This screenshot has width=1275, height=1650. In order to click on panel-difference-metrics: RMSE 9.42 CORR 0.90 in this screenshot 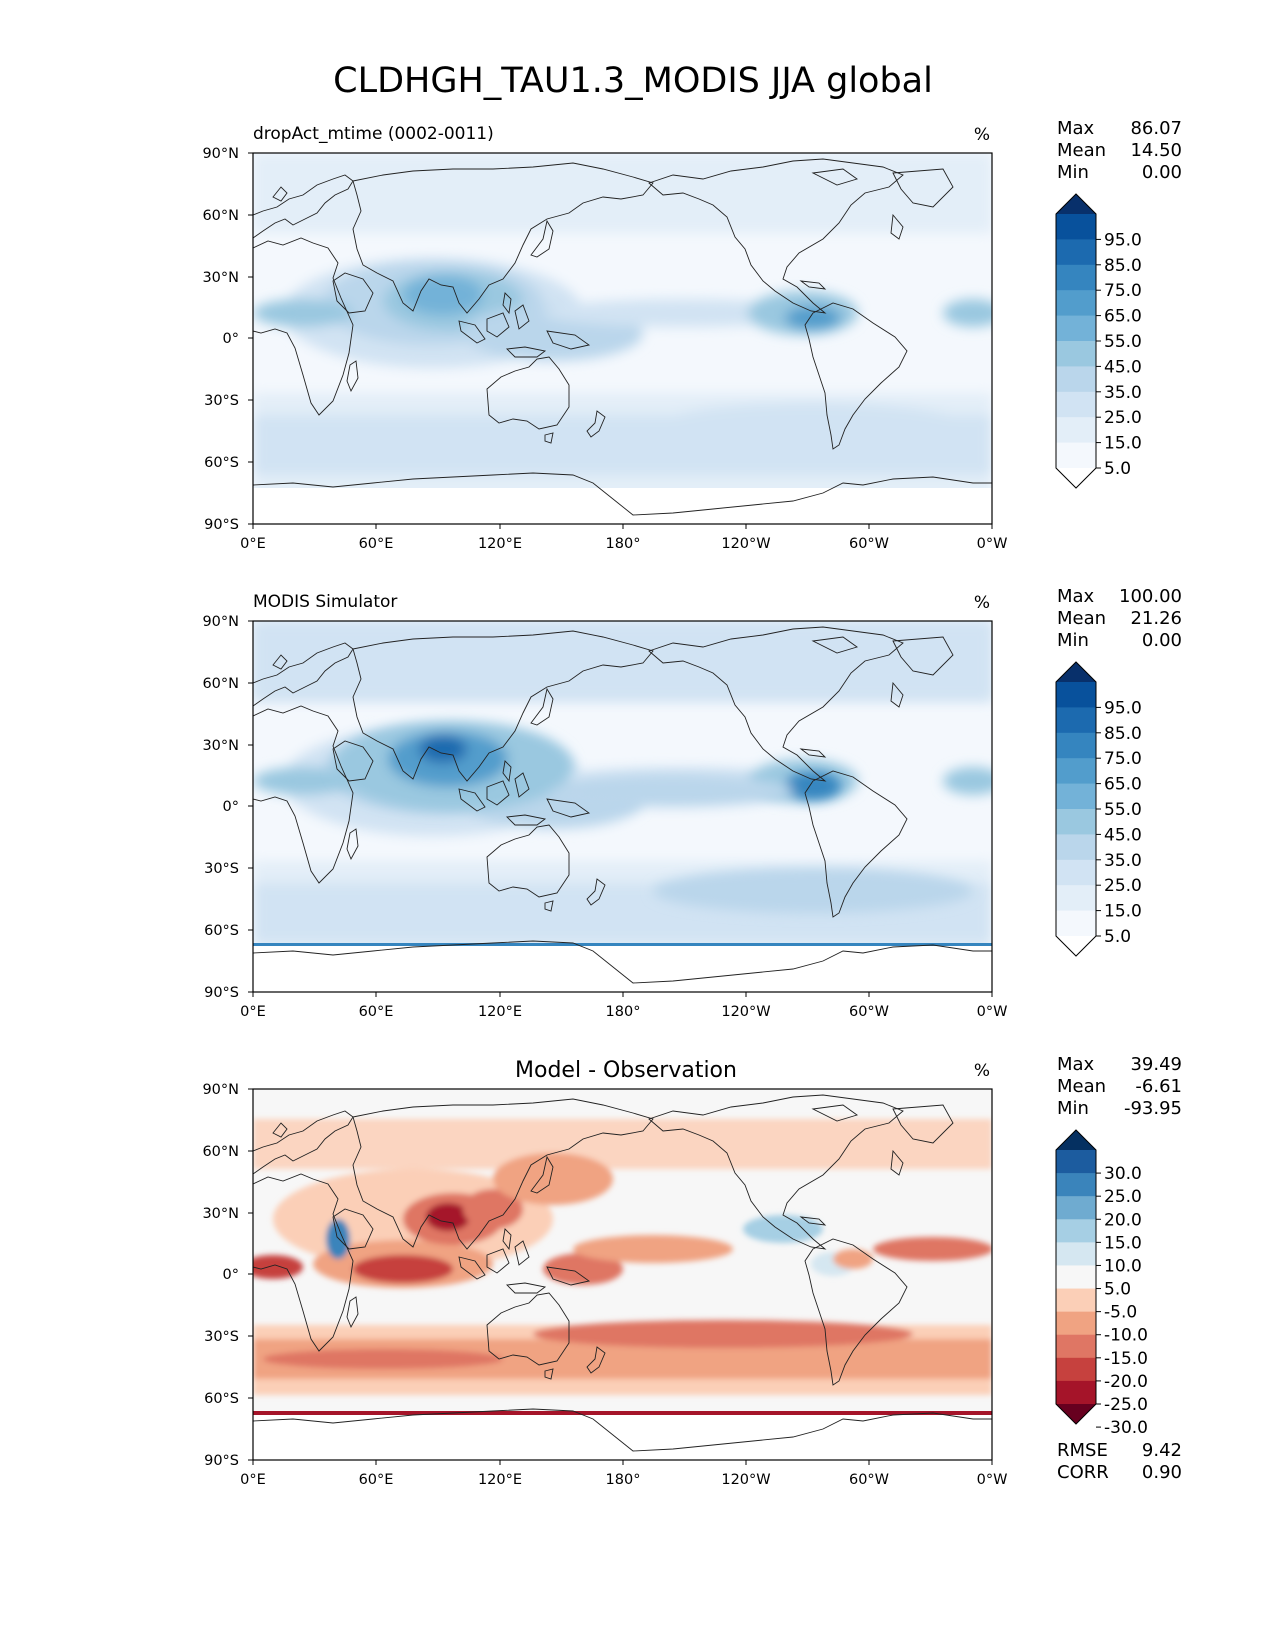, I will do `click(1119, 1461)`.